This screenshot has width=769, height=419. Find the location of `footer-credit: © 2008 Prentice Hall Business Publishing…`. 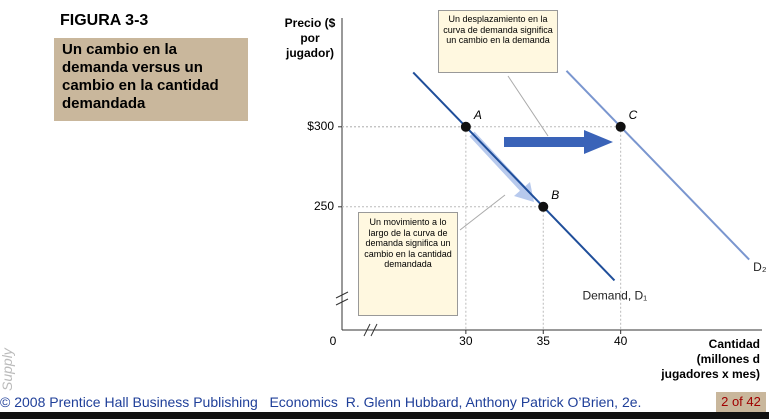

footer-credit: © 2008 Prentice Hall Business Publishing… is located at coordinates (321, 402).